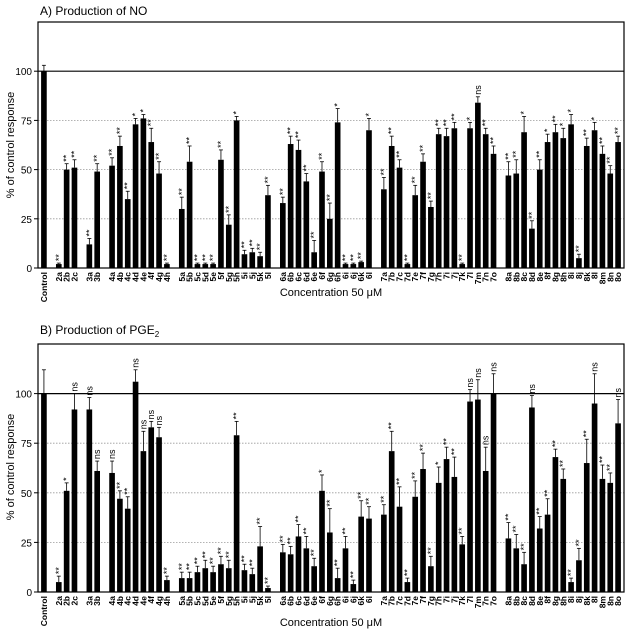 The height and width of the screenshot is (631, 629). Describe the element at coordinates (571, 275) in the screenshot. I see `x-tick-label: 8i` at that location.